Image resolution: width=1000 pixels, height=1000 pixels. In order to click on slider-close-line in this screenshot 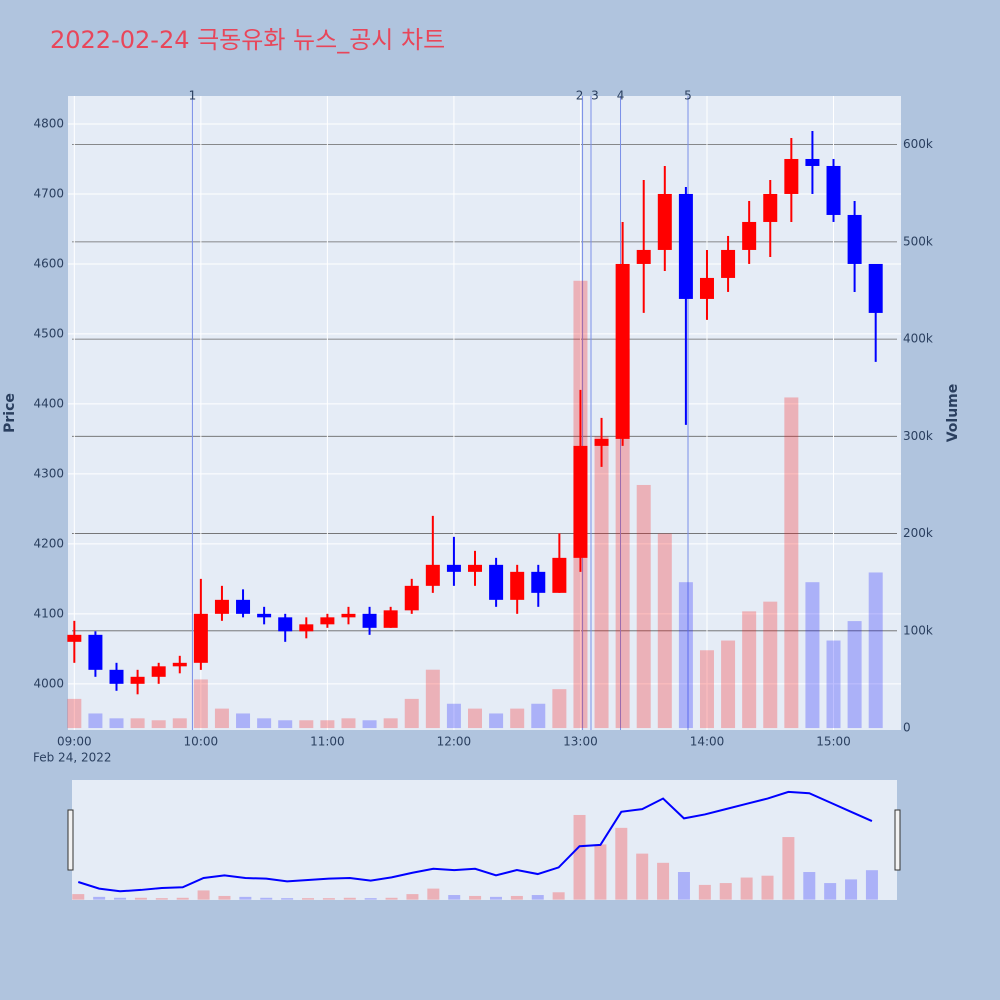, I will do `click(475, 841)`.